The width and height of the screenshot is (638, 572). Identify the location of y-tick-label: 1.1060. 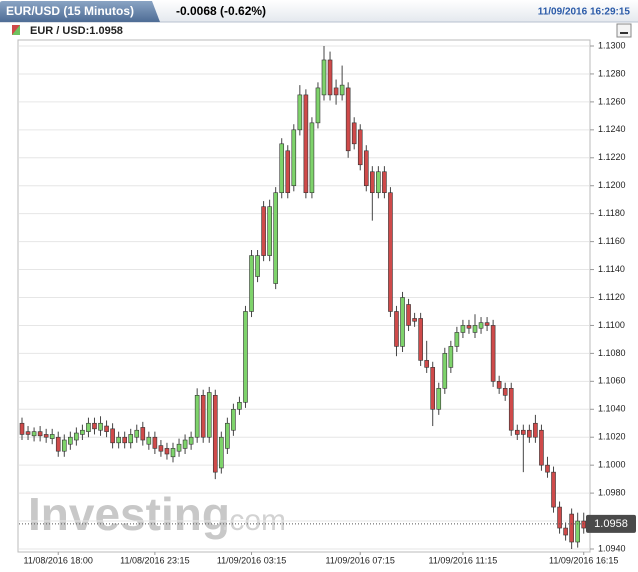
(612, 381).